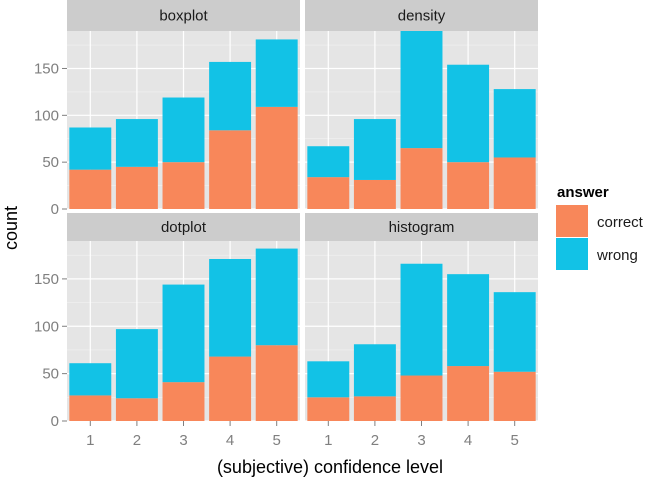 This screenshot has width=656, height=479. I want to click on facet-strip-dotplot, so click(183, 227).